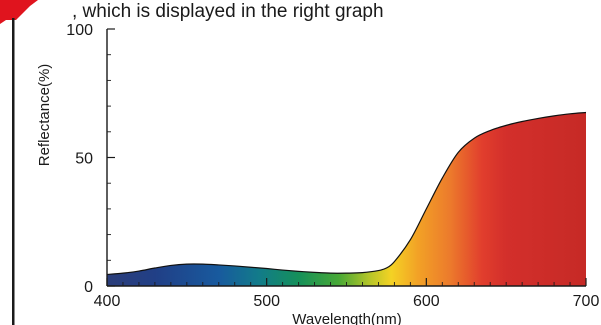  I want to click on y-tick-label: 0, so click(88, 287).